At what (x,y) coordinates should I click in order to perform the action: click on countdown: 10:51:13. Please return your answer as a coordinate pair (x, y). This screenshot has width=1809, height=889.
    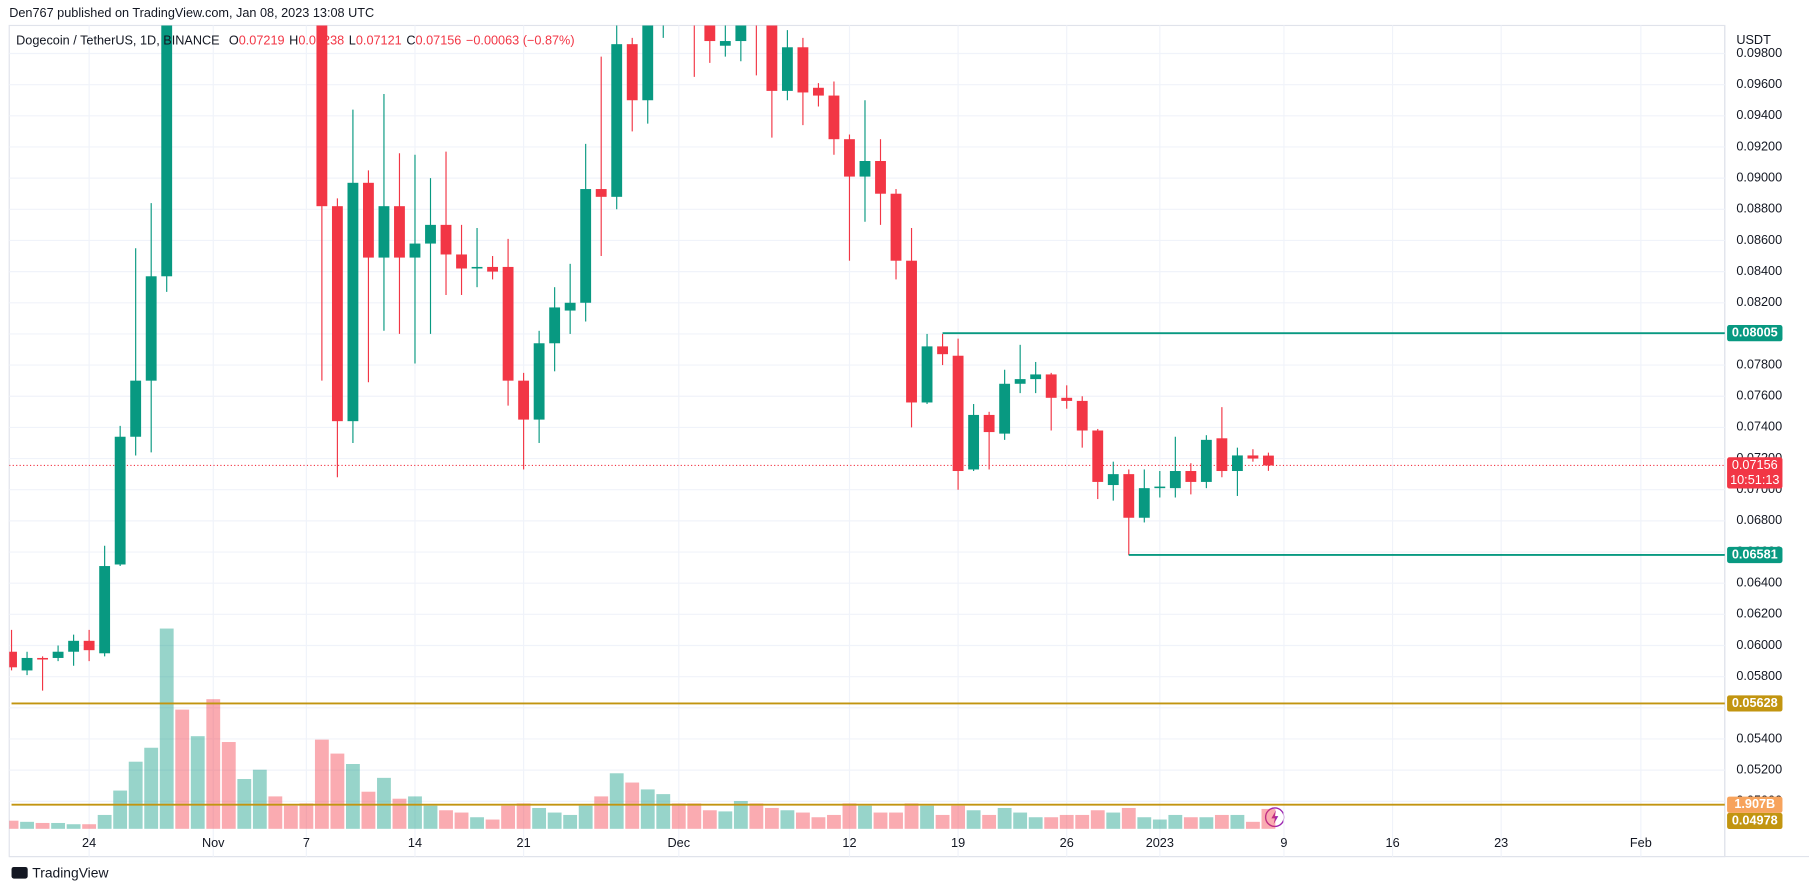
    Looking at the image, I should click on (1754, 479).